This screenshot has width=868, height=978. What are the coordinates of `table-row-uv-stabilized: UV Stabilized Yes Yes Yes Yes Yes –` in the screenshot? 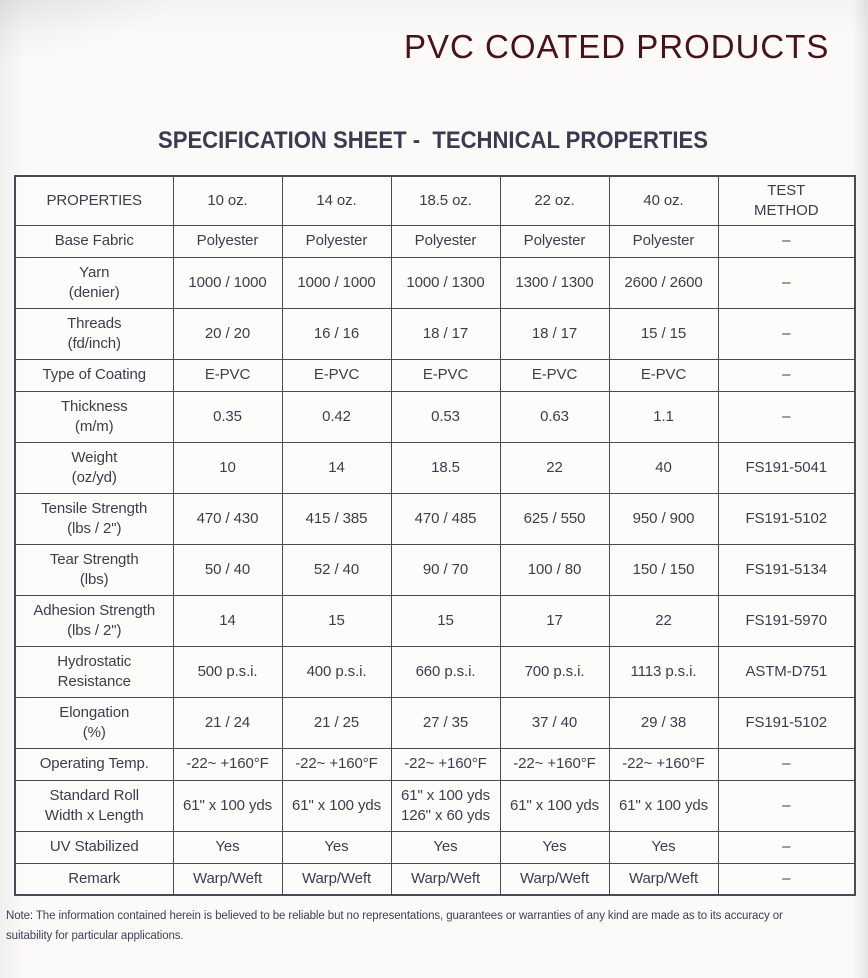 It's located at (435, 847).